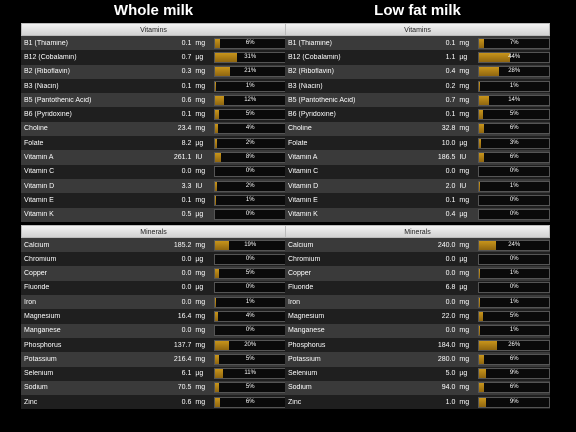 This screenshot has width=576, height=432. I want to click on nutrient-row: Vitamin K 0.5 µg 0%, so click(153, 214).